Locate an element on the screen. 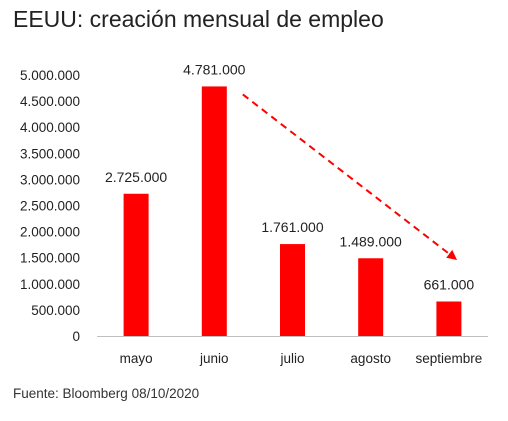 Image resolution: width=508 pixels, height=421 pixels. chart-title: EEUU: creación mensual de empleo is located at coordinates (198, 19).